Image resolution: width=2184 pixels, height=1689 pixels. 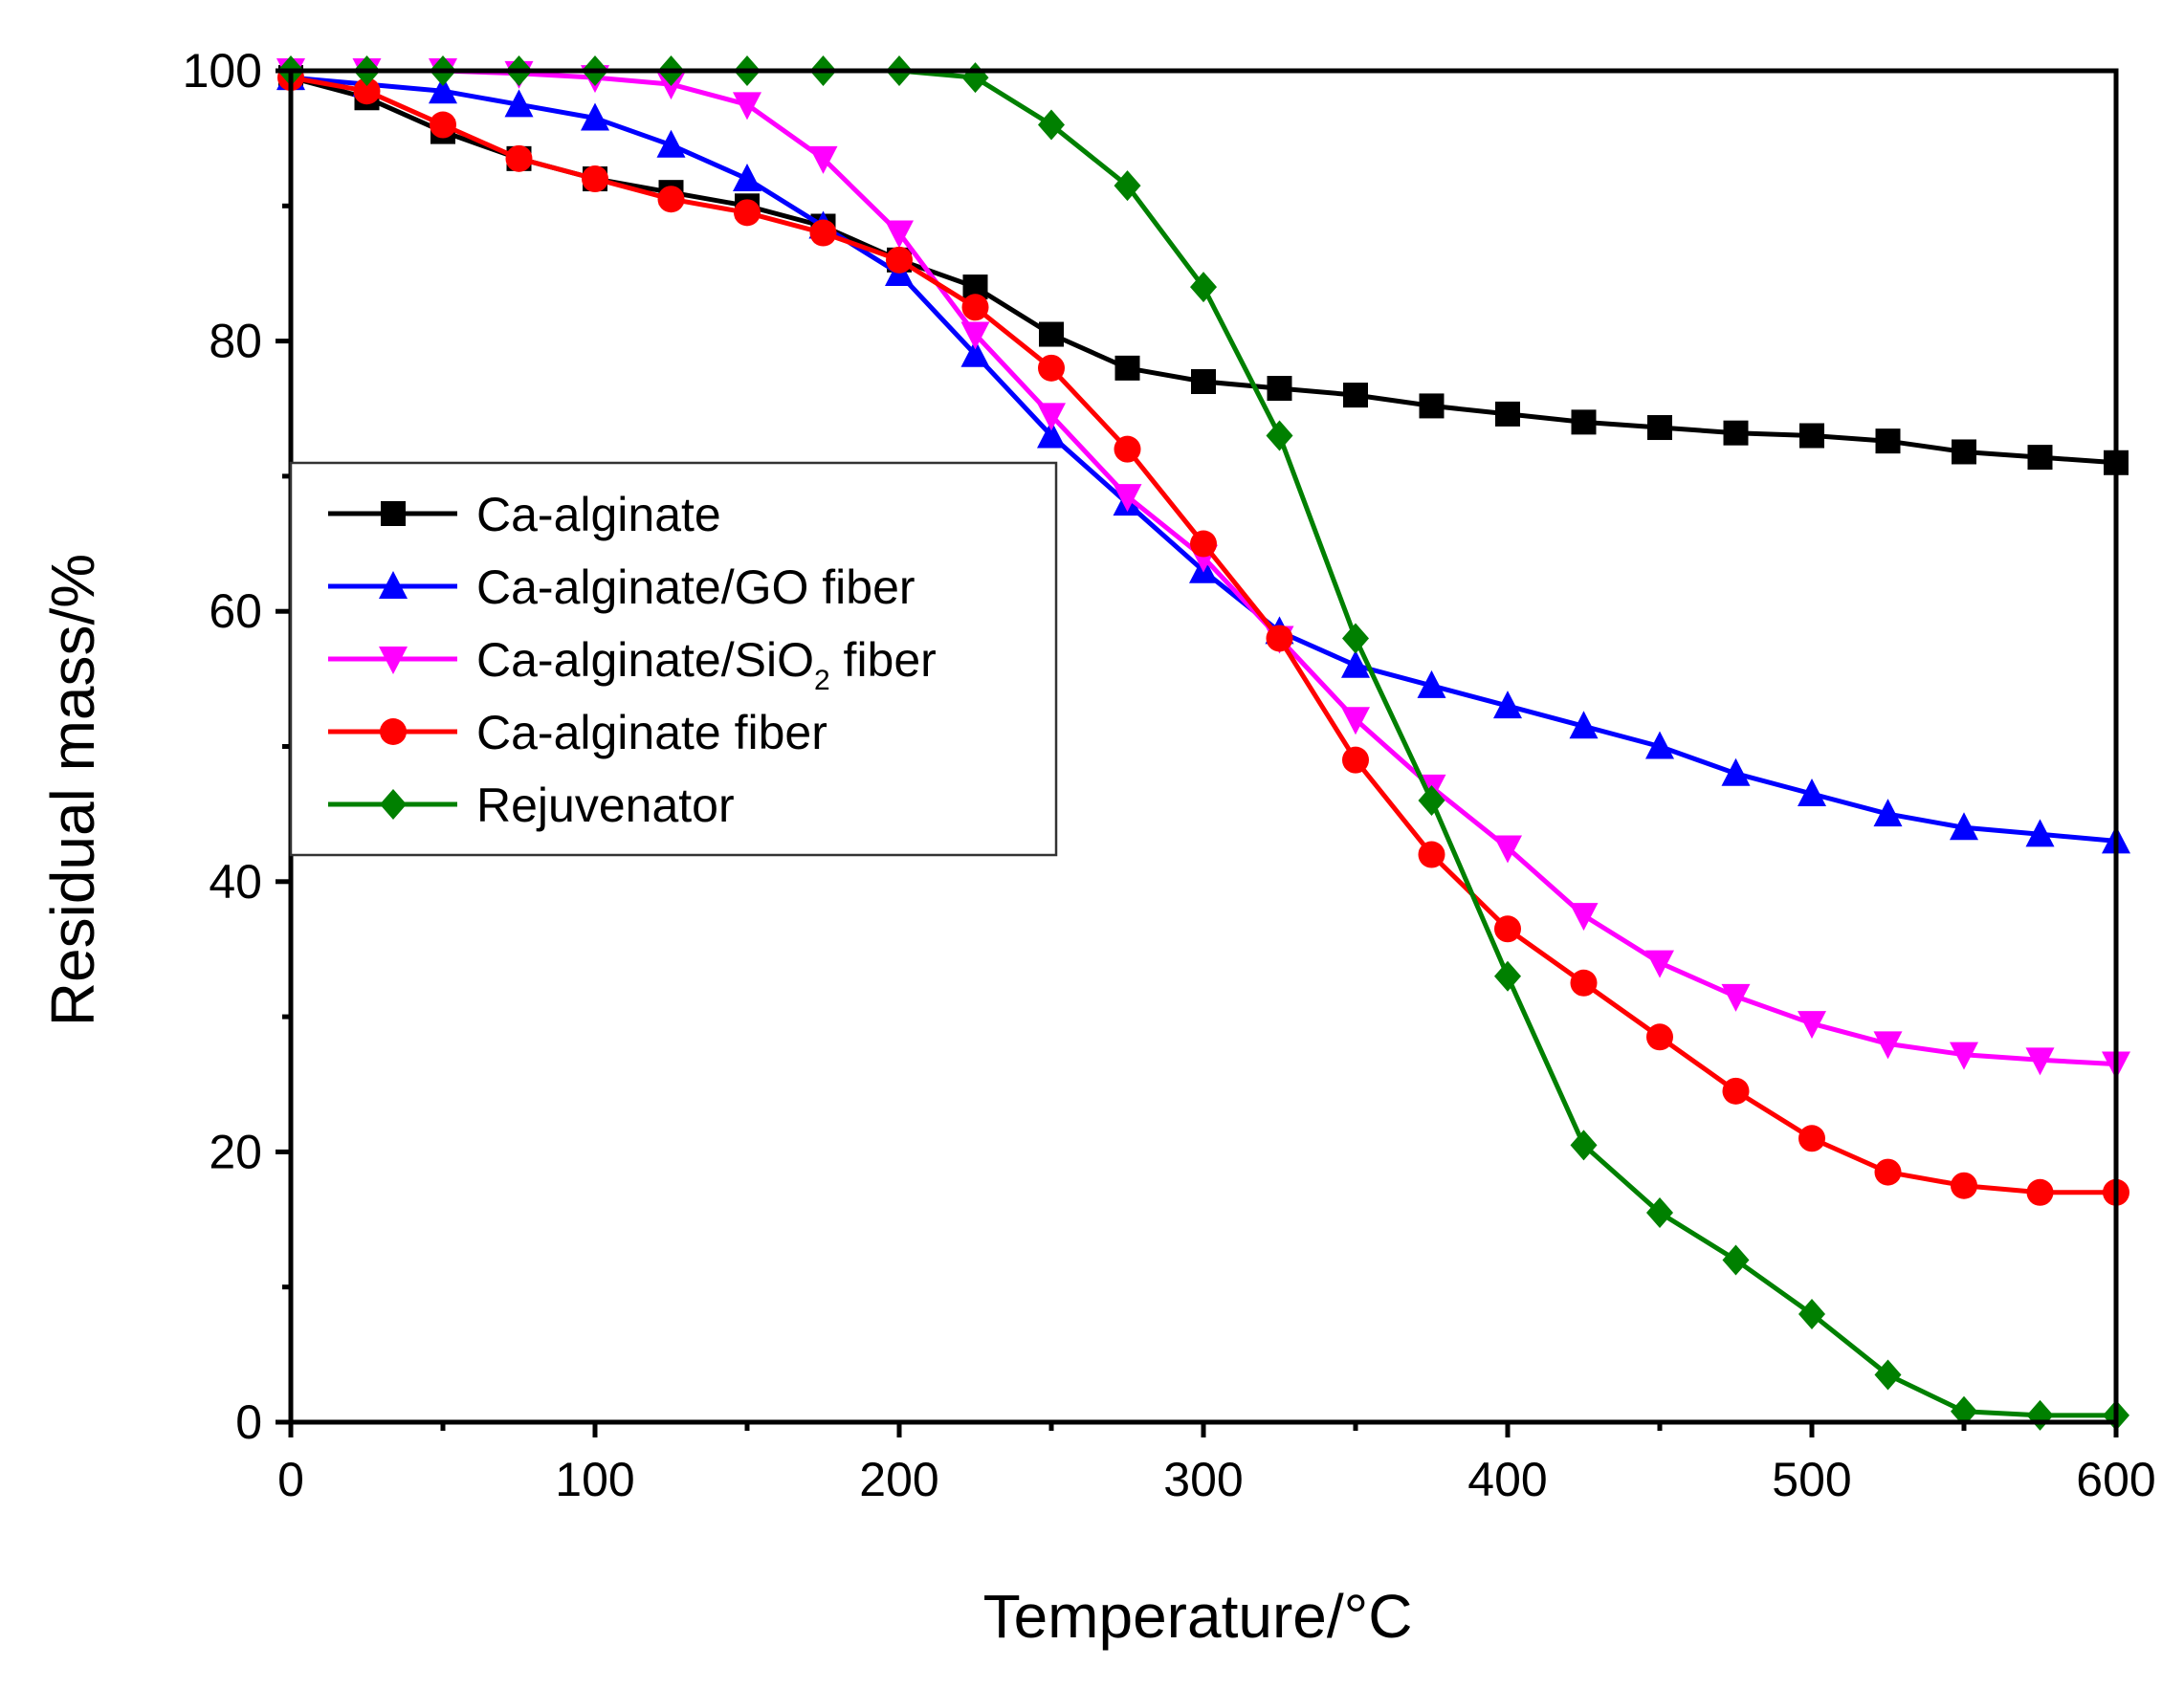 I want to click on x-tick-label: 200, so click(x=899, y=1479).